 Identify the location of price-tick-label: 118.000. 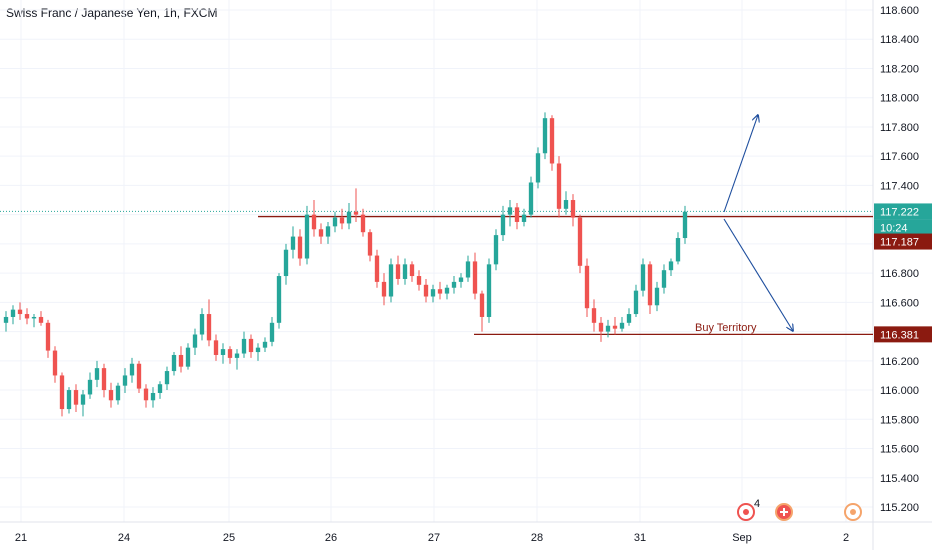
(899, 99).